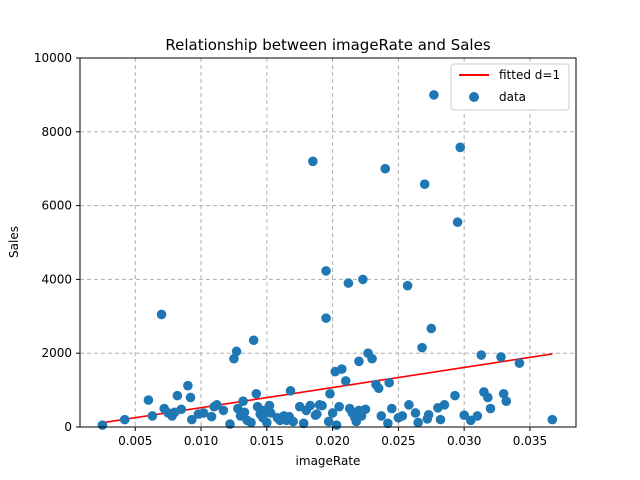  What do you see at coordinates (474, 97) in the screenshot?
I see `legend-marker-swatch` at bounding box center [474, 97].